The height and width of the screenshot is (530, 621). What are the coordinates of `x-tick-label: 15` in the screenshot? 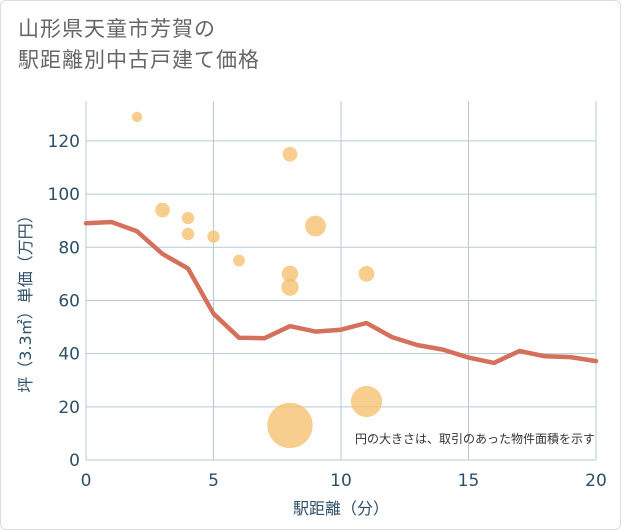 It's located at (469, 481).